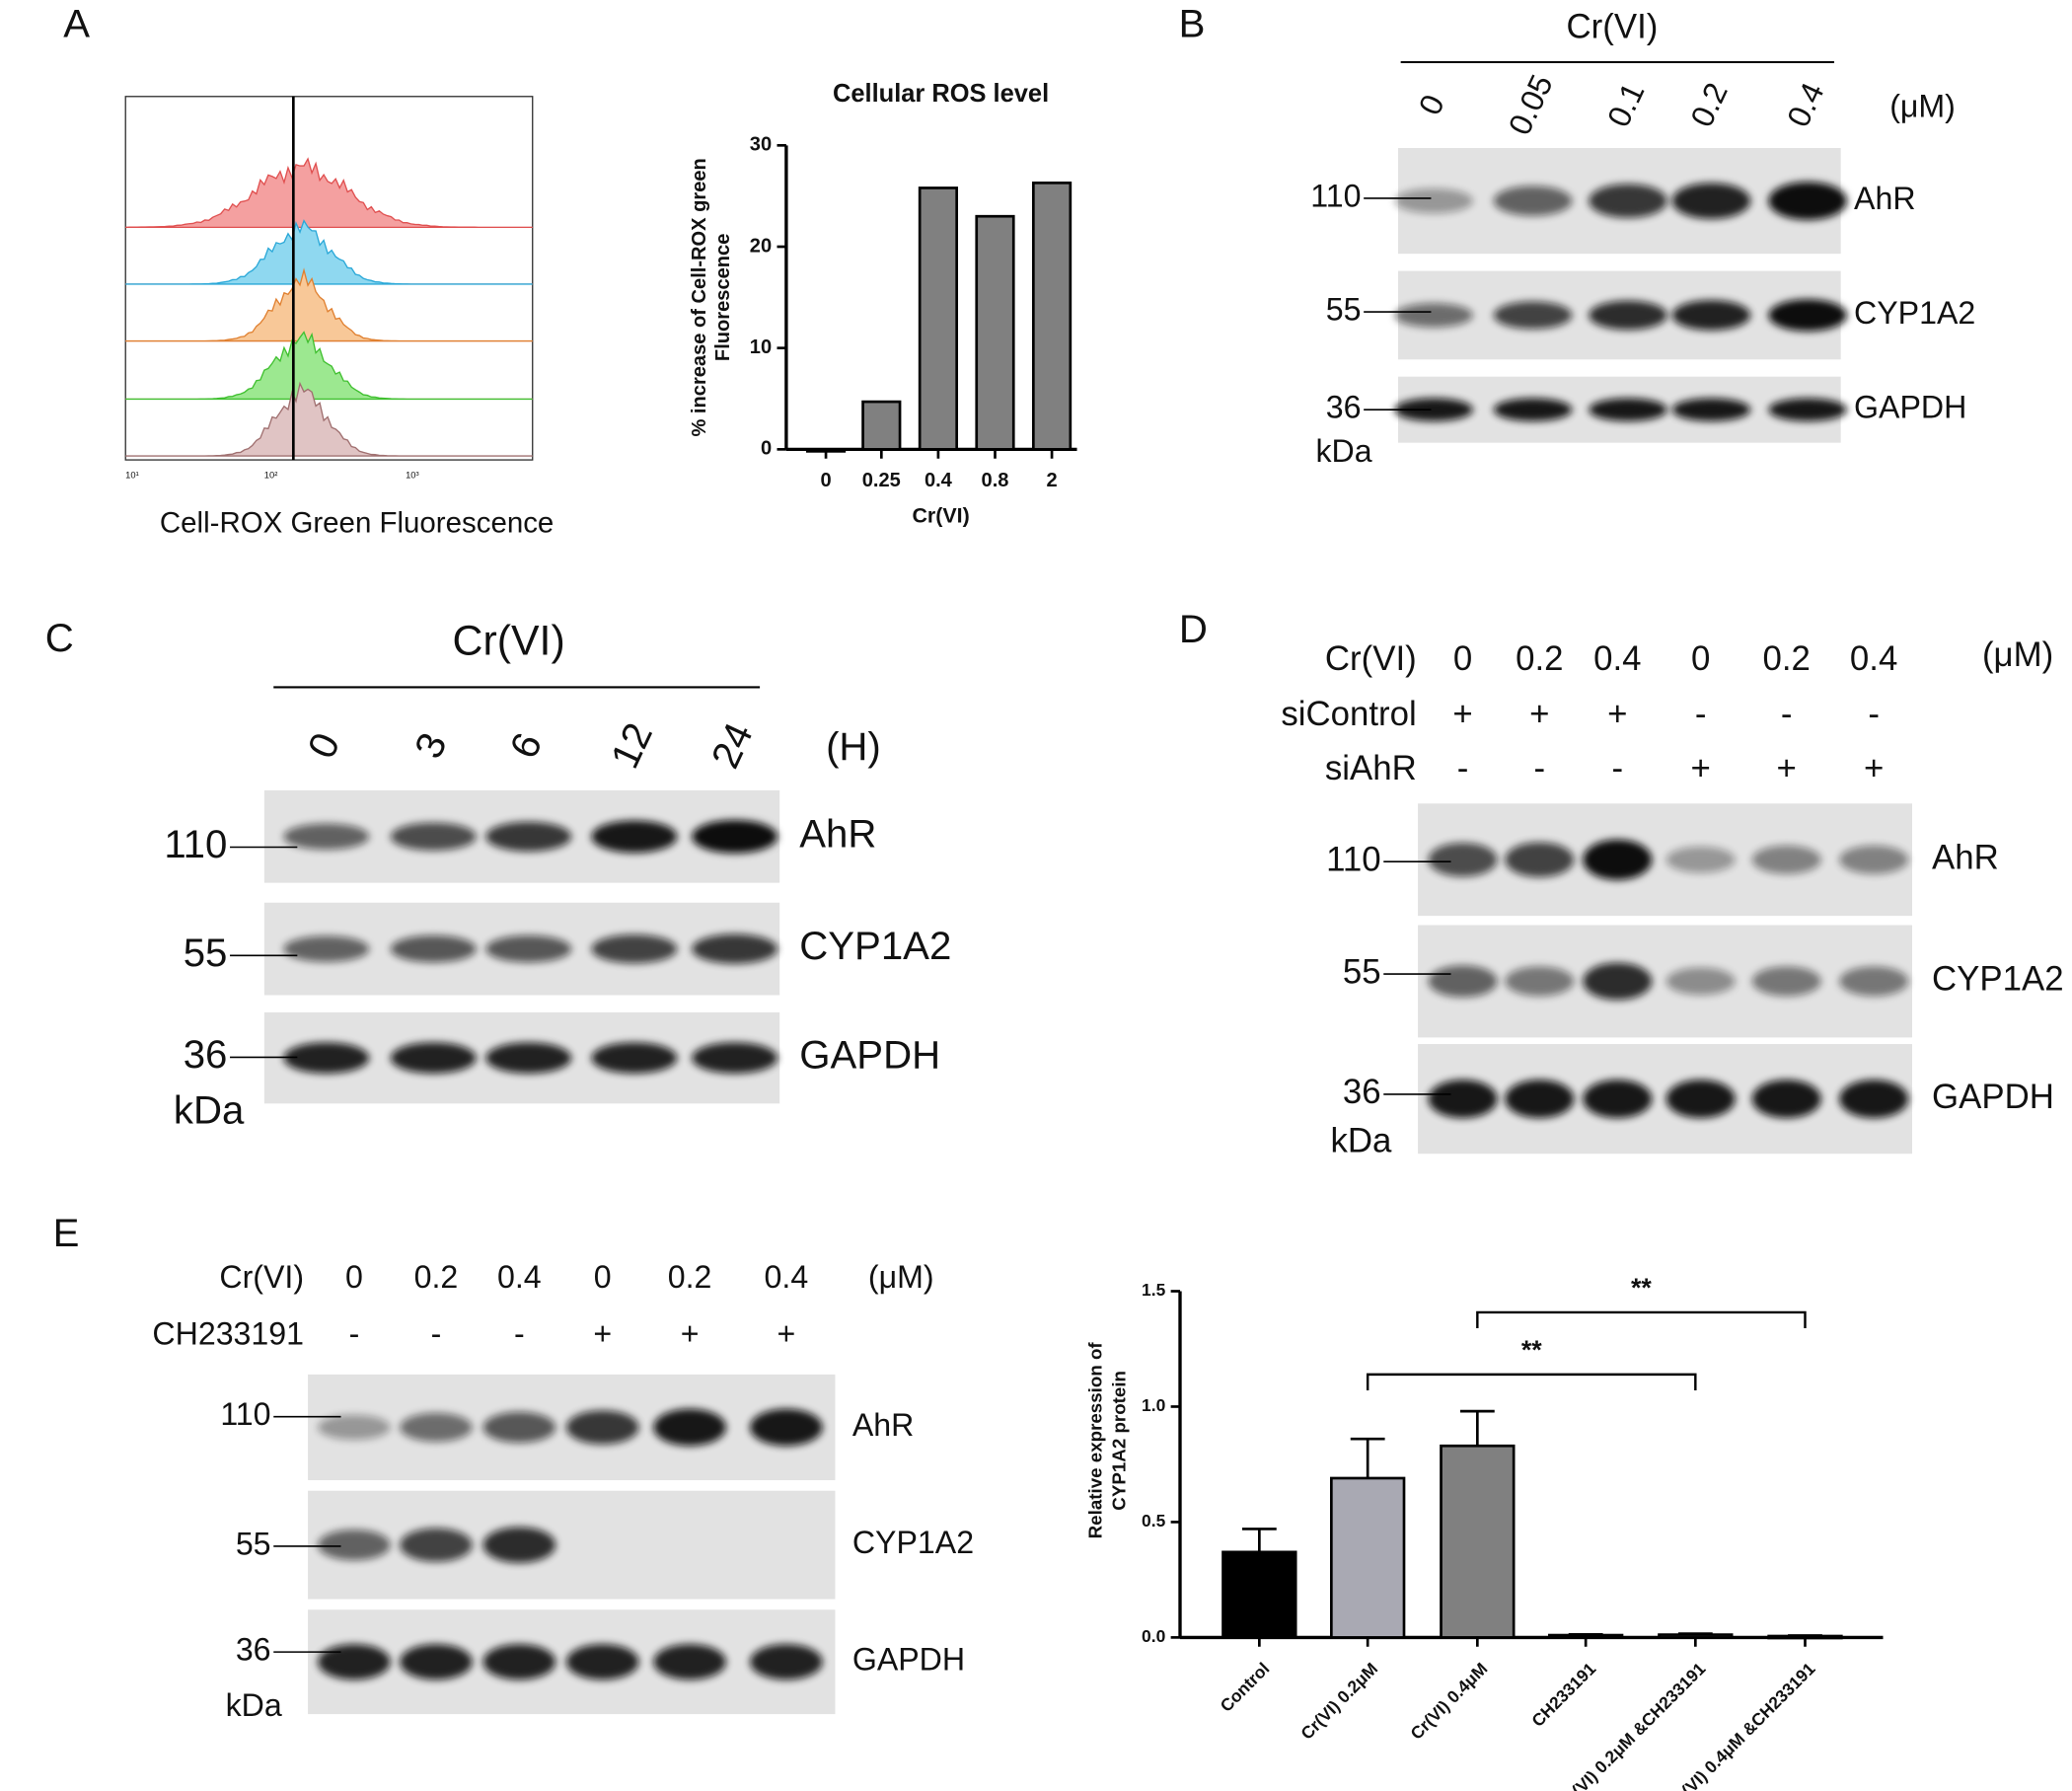  What do you see at coordinates (1563, 1695) in the screenshot?
I see `x-tick-label: CH233191` at bounding box center [1563, 1695].